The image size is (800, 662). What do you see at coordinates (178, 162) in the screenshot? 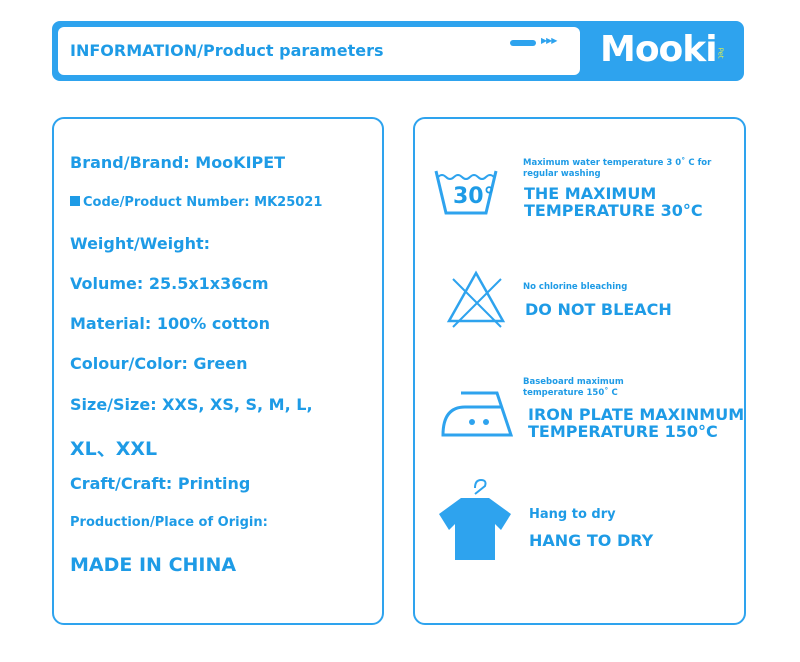
I see `brand: Brand/Brand: MooKIPET` at bounding box center [178, 162].